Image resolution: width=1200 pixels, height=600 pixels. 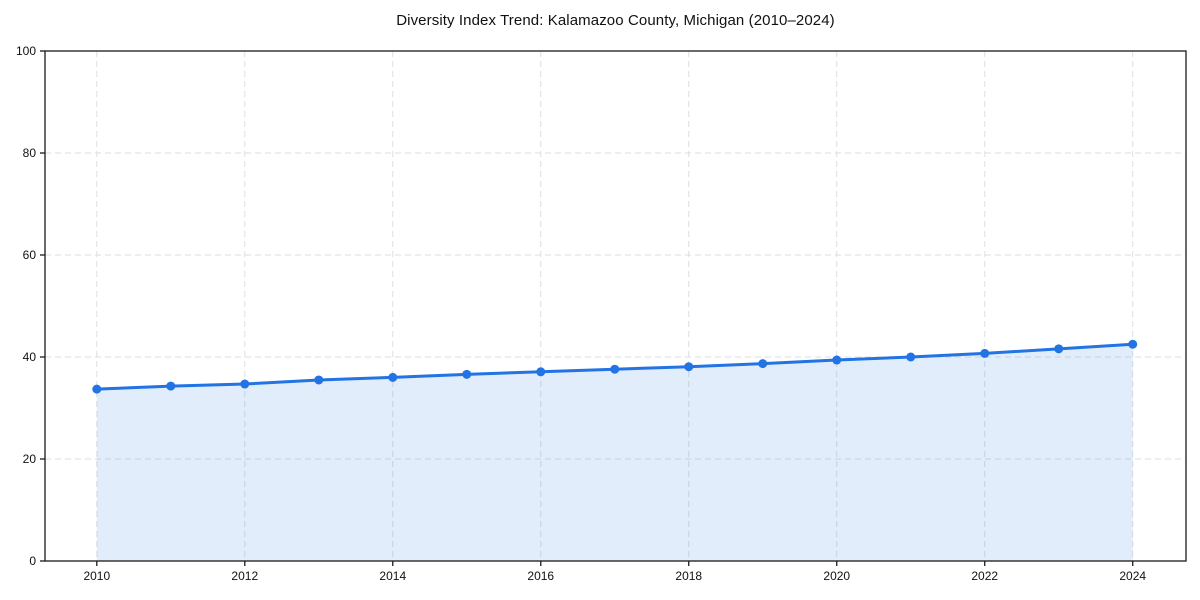 I want to click on data-point-2017, so click(x=615, y=369).